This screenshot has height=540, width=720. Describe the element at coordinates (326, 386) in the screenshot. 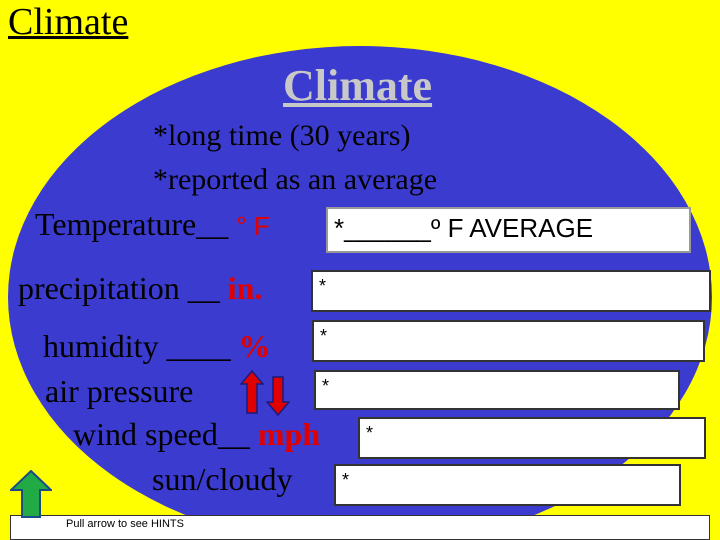

I see `air-pressure-answer-text: *` at that location.